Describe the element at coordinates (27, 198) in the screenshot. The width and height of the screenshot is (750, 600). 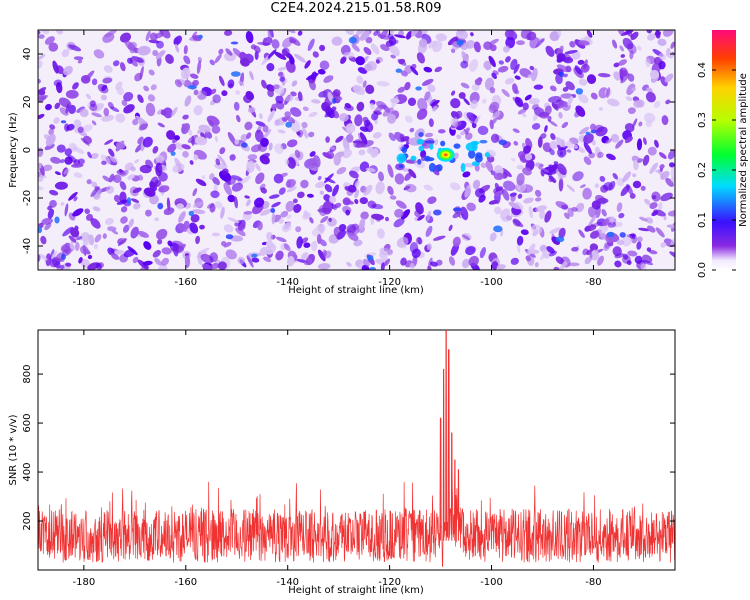
I see `y-tick-label: -20` at that location.